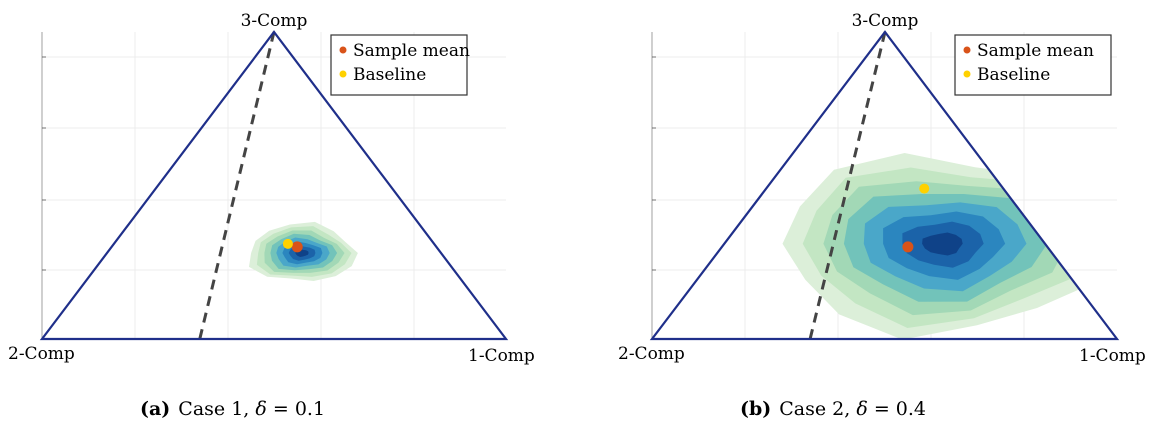 Image resolution: width=1167 pixels, height=431 pixels. I want to click on caption: (a) Case 1, δ = 0.1, so click(232, 409).